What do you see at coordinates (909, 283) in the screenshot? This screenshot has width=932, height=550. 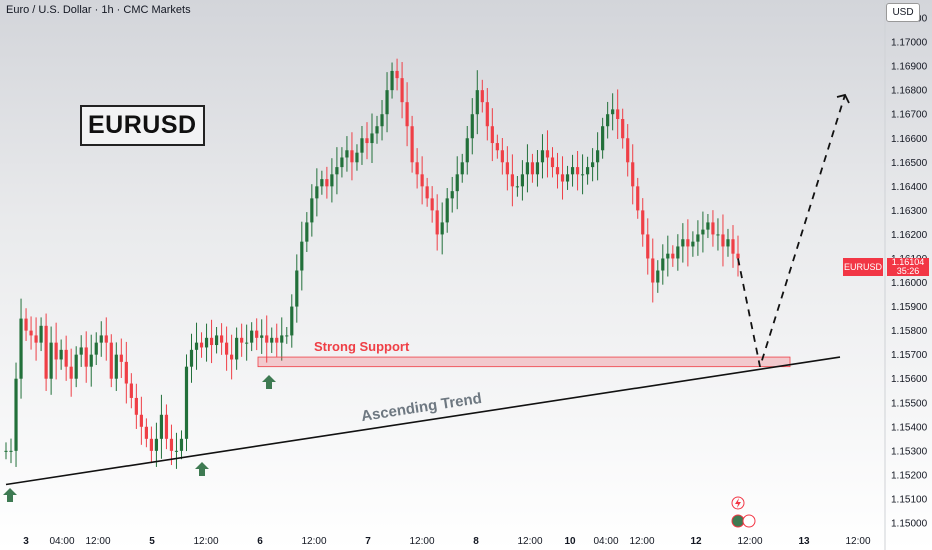 I see `y-tick-label: 1.16000` at bounding box center [909, 283].